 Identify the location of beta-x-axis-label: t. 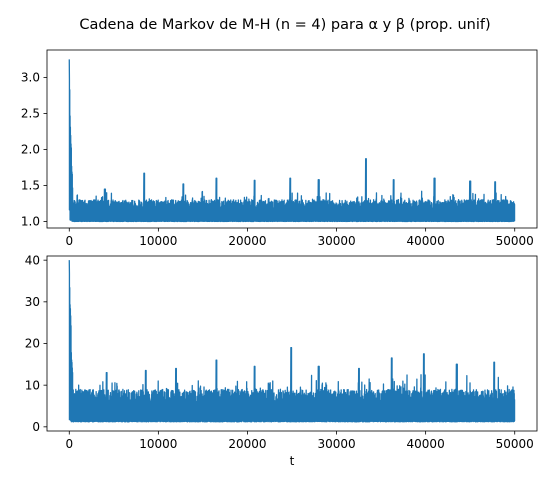
(292, 461).